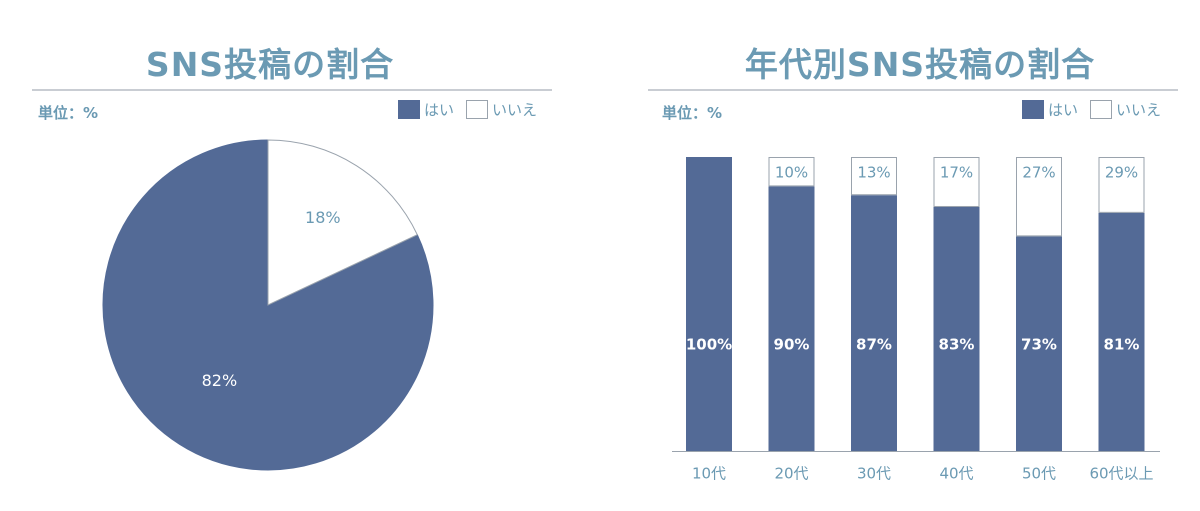 Image resolution: width=1200 pixels, height=511 pixels. I want to click on bar-yes-20代, so click(791, 318).